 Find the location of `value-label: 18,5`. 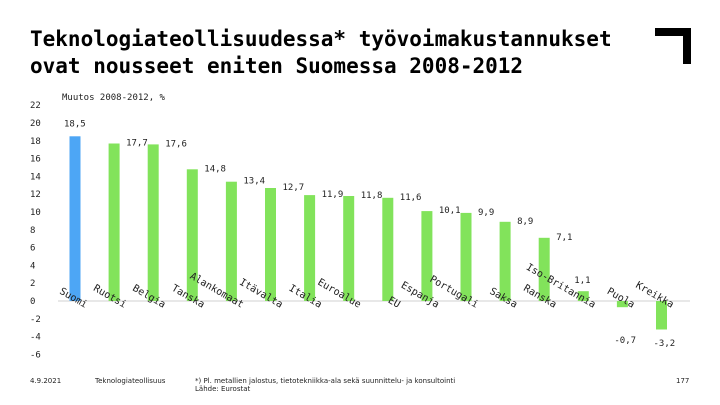

value-label: 18,5 is located at coordinates (75, 124).